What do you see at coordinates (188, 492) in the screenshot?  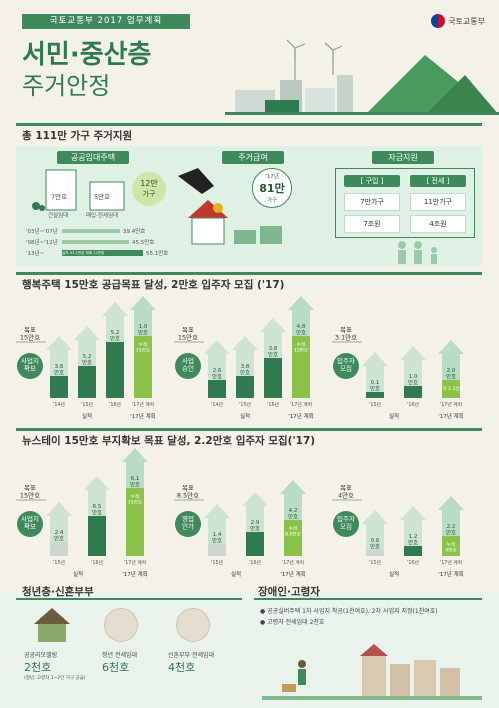 I see `goal-label: 목표 8.5만호` at bounding box center [188, 492].